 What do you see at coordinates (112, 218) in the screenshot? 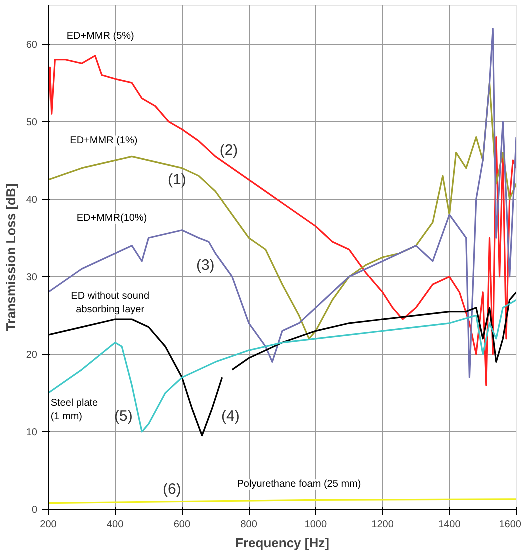
I see `series-label: ED+MMR(10%)` at bounding box center [112, 218].